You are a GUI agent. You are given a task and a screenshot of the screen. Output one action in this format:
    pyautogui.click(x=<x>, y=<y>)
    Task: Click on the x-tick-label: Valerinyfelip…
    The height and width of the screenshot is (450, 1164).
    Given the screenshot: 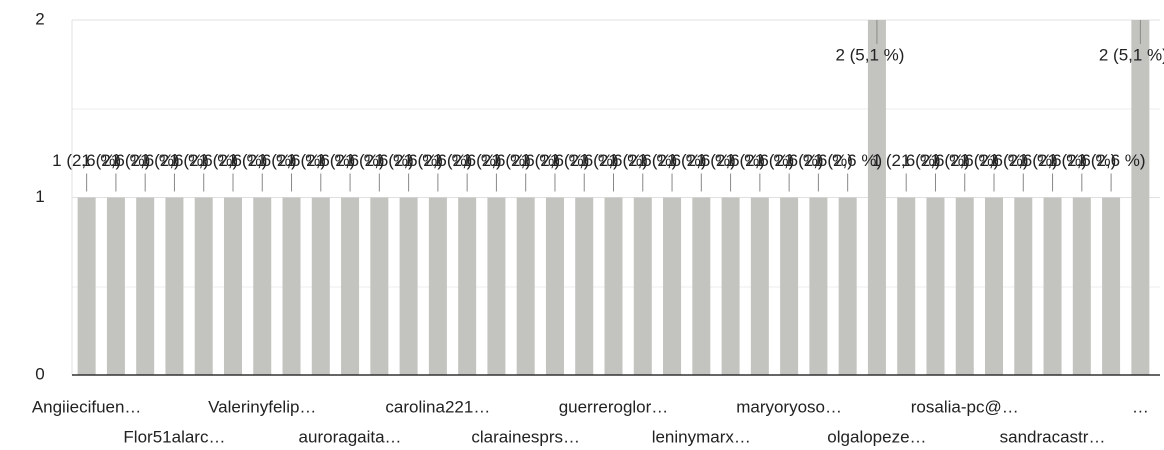 What is the action you would take?
    pyautogui.click(x=262, y=406)
    